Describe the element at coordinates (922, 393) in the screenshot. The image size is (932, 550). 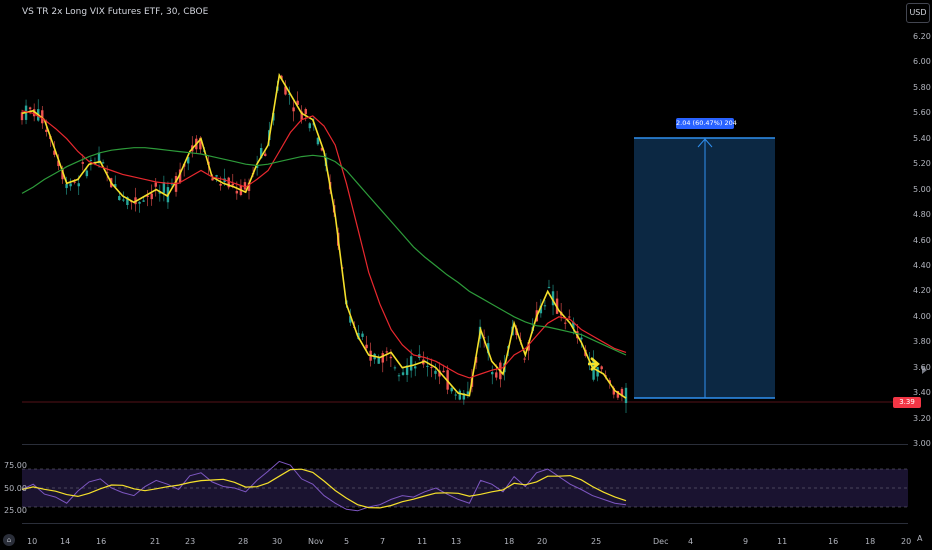
I see `price-tick-label: 3.40` at that location.